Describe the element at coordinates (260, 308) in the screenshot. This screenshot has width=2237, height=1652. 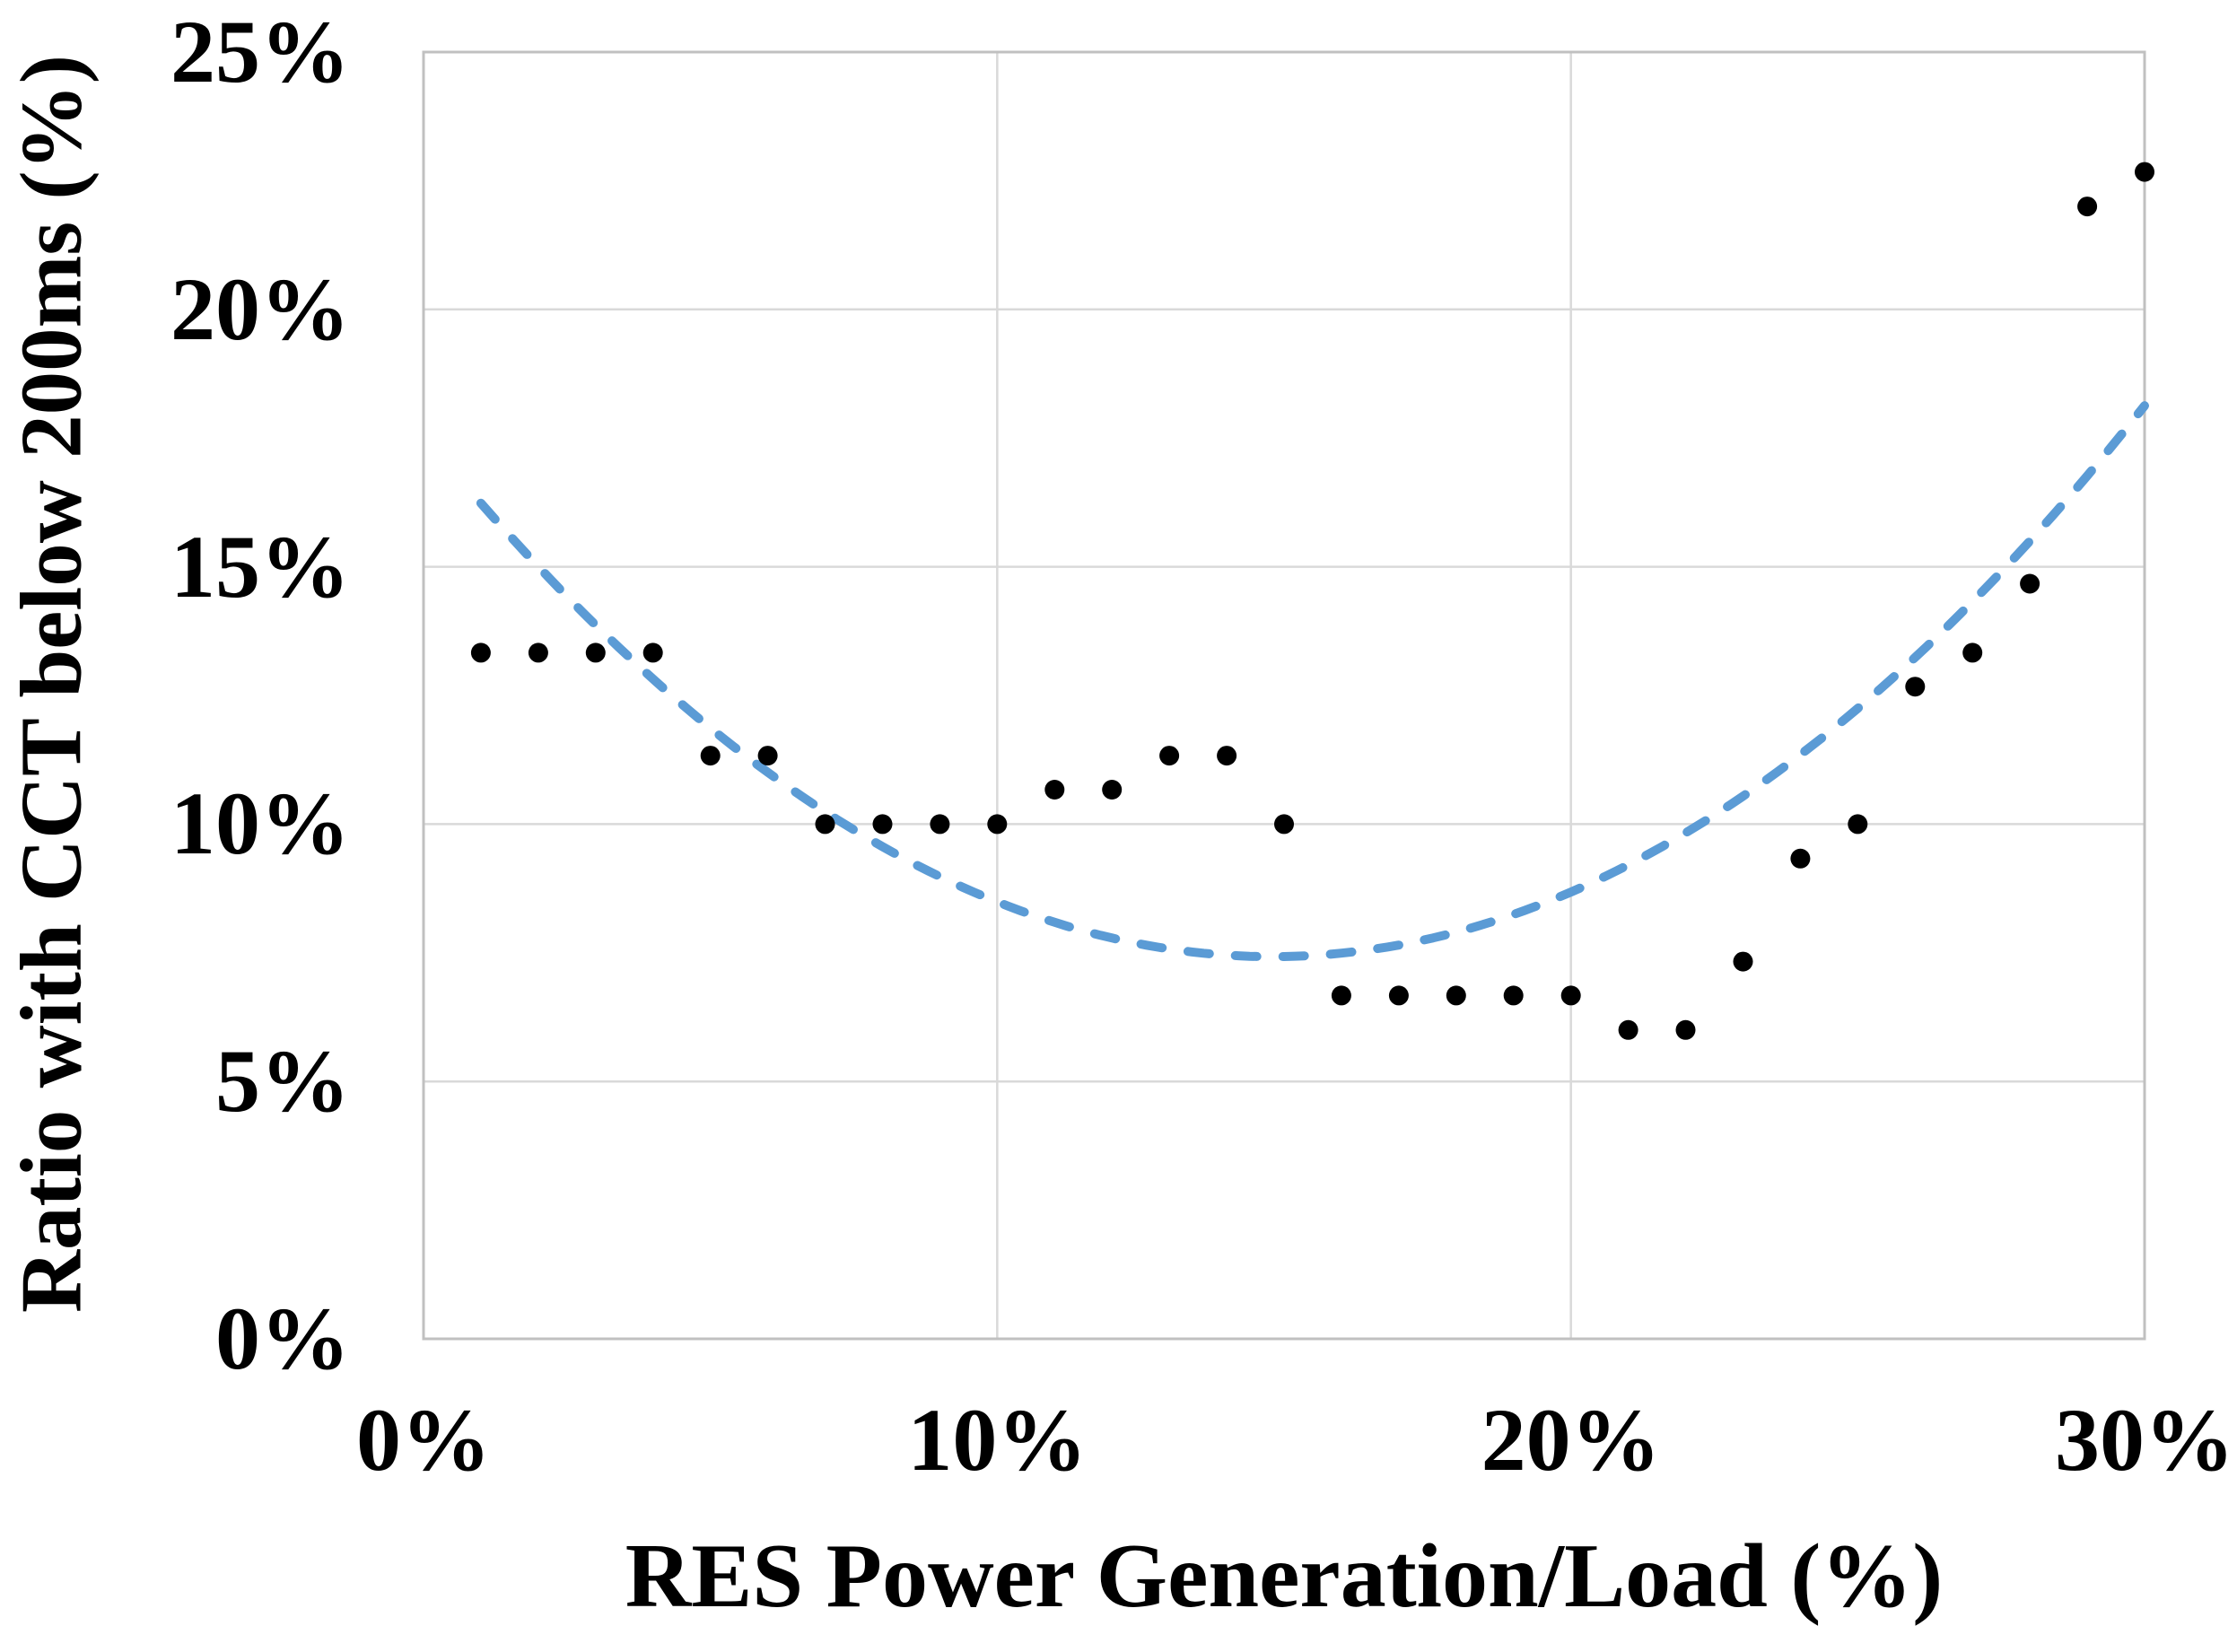
I see `y-tick-label: 20%` at that location.